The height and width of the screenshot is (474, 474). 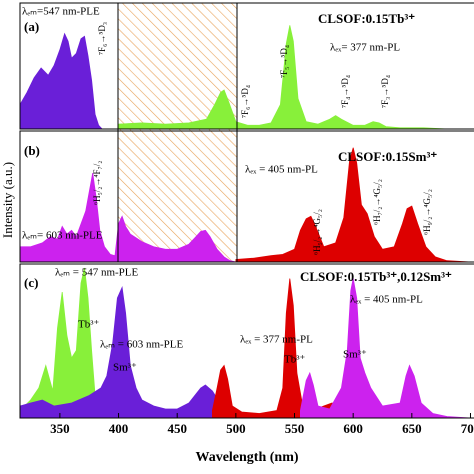 I want to click on x-axis-label: Wavelength (nm), so click(x=246, y=457).